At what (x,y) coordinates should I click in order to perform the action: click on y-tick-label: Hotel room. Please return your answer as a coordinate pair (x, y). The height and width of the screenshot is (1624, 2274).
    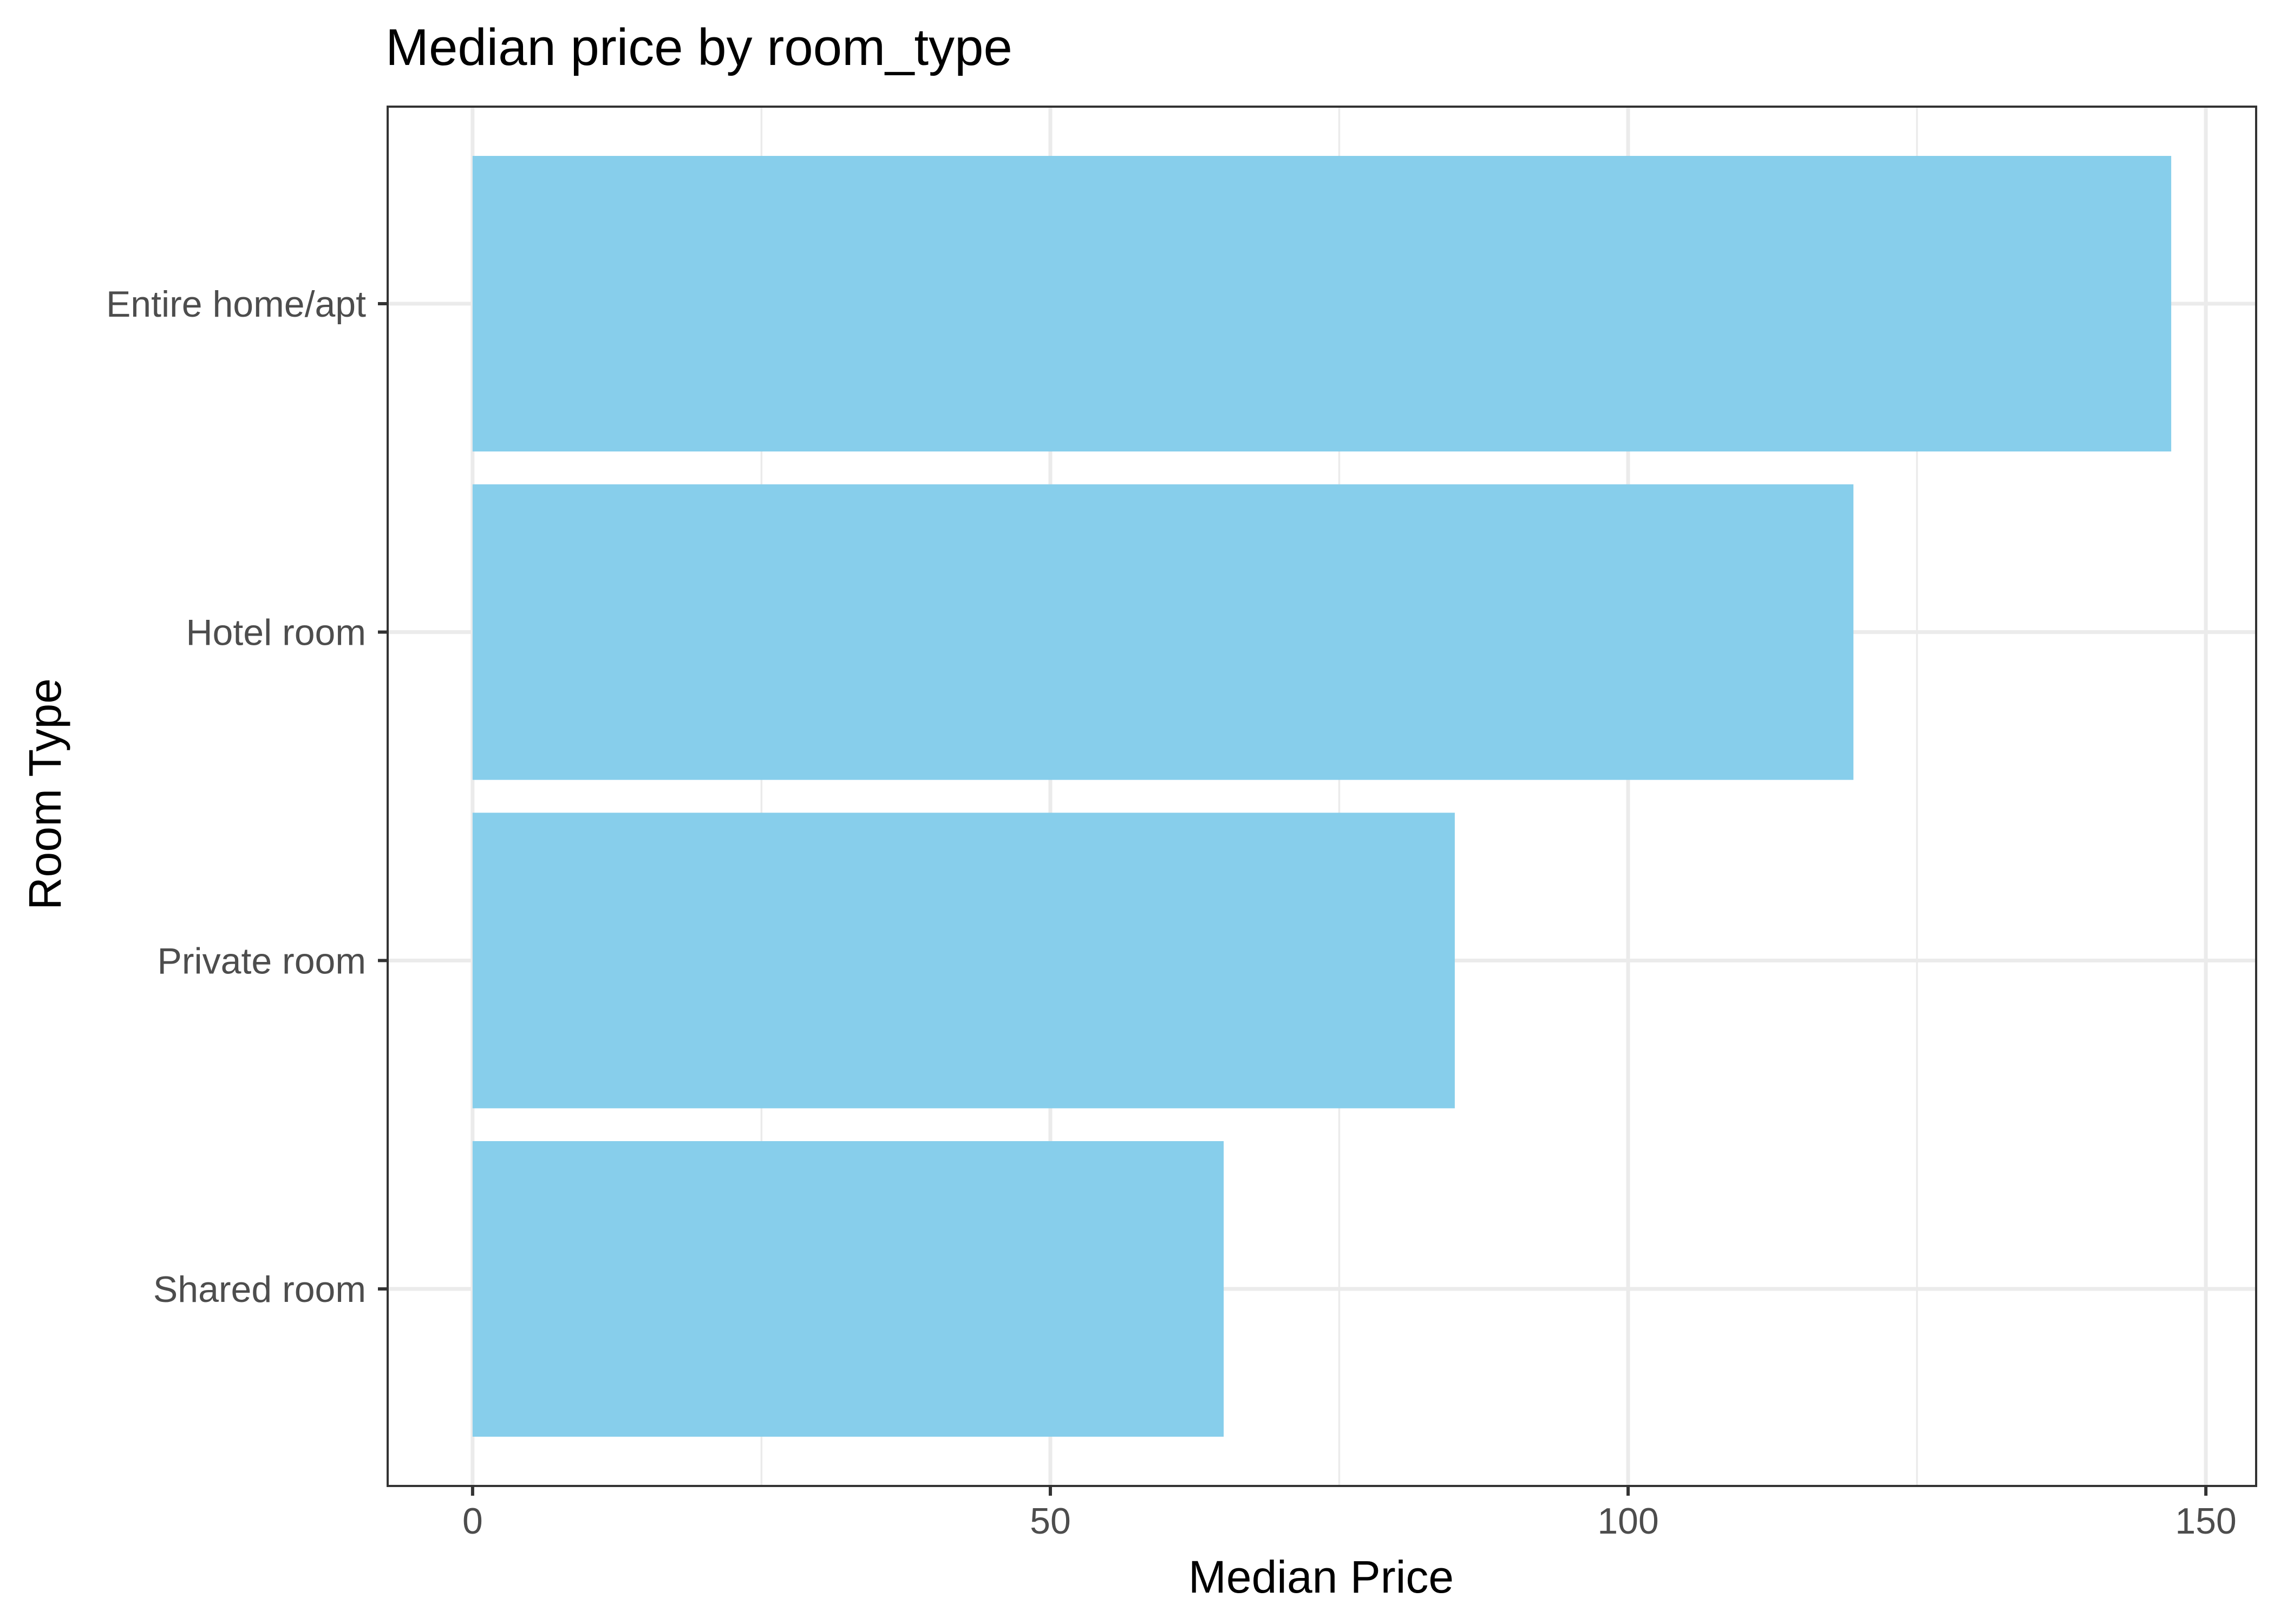
    Looking at the image, I should click on (276, 632).